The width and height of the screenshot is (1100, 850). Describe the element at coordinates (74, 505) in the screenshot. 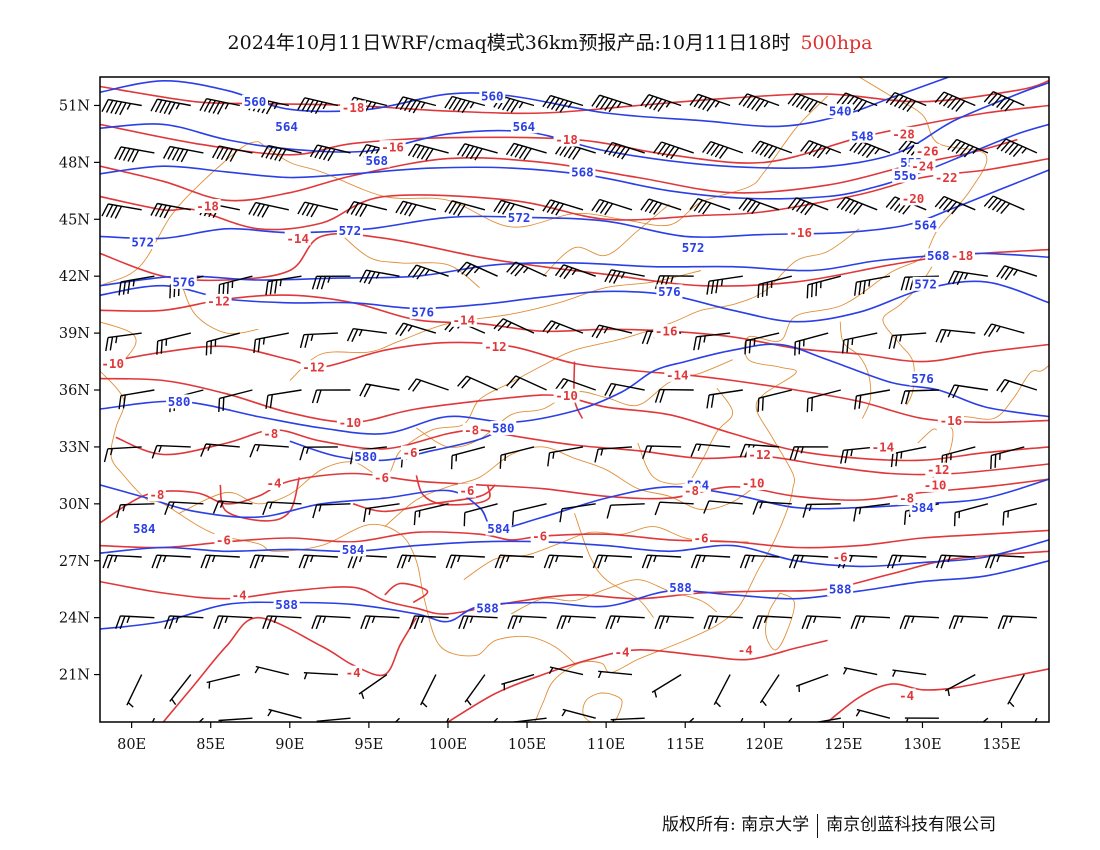

I see `y-tick-label: 30N` at that location.